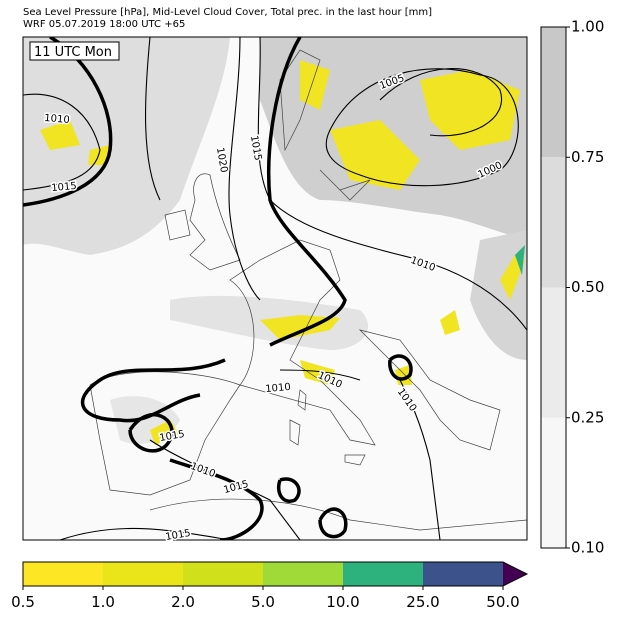 The width and height of the screenshot is (618, 625). What do you see at coordinates (587, 417) in the screenshot?
I see `colorbar-tick-label: 0.25` at bounding box center [587, 417].